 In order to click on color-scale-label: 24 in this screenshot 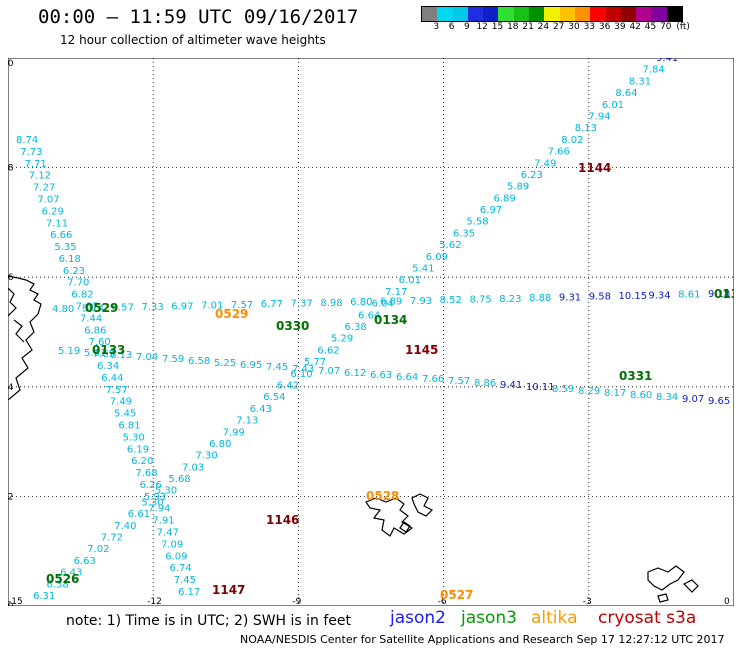, I will do `click(543, 27)`.